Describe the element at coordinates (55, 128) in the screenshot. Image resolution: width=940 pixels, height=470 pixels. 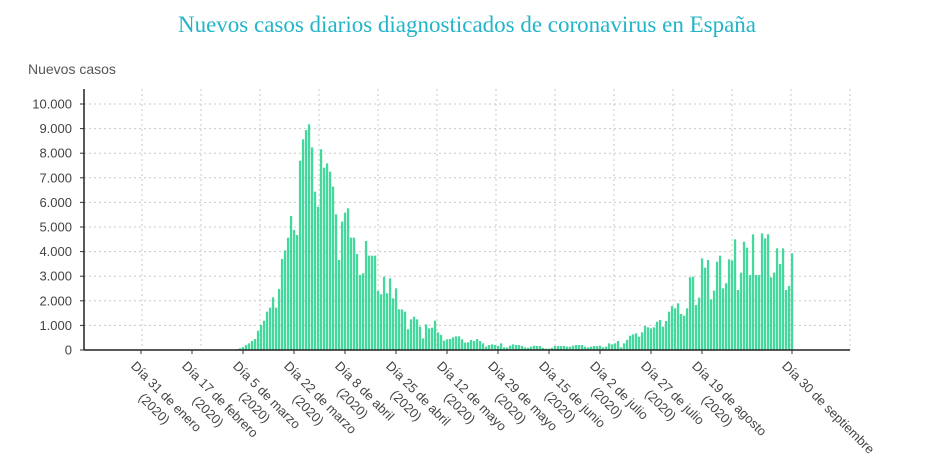
I see `y-tick-label: 9.000` at that location.